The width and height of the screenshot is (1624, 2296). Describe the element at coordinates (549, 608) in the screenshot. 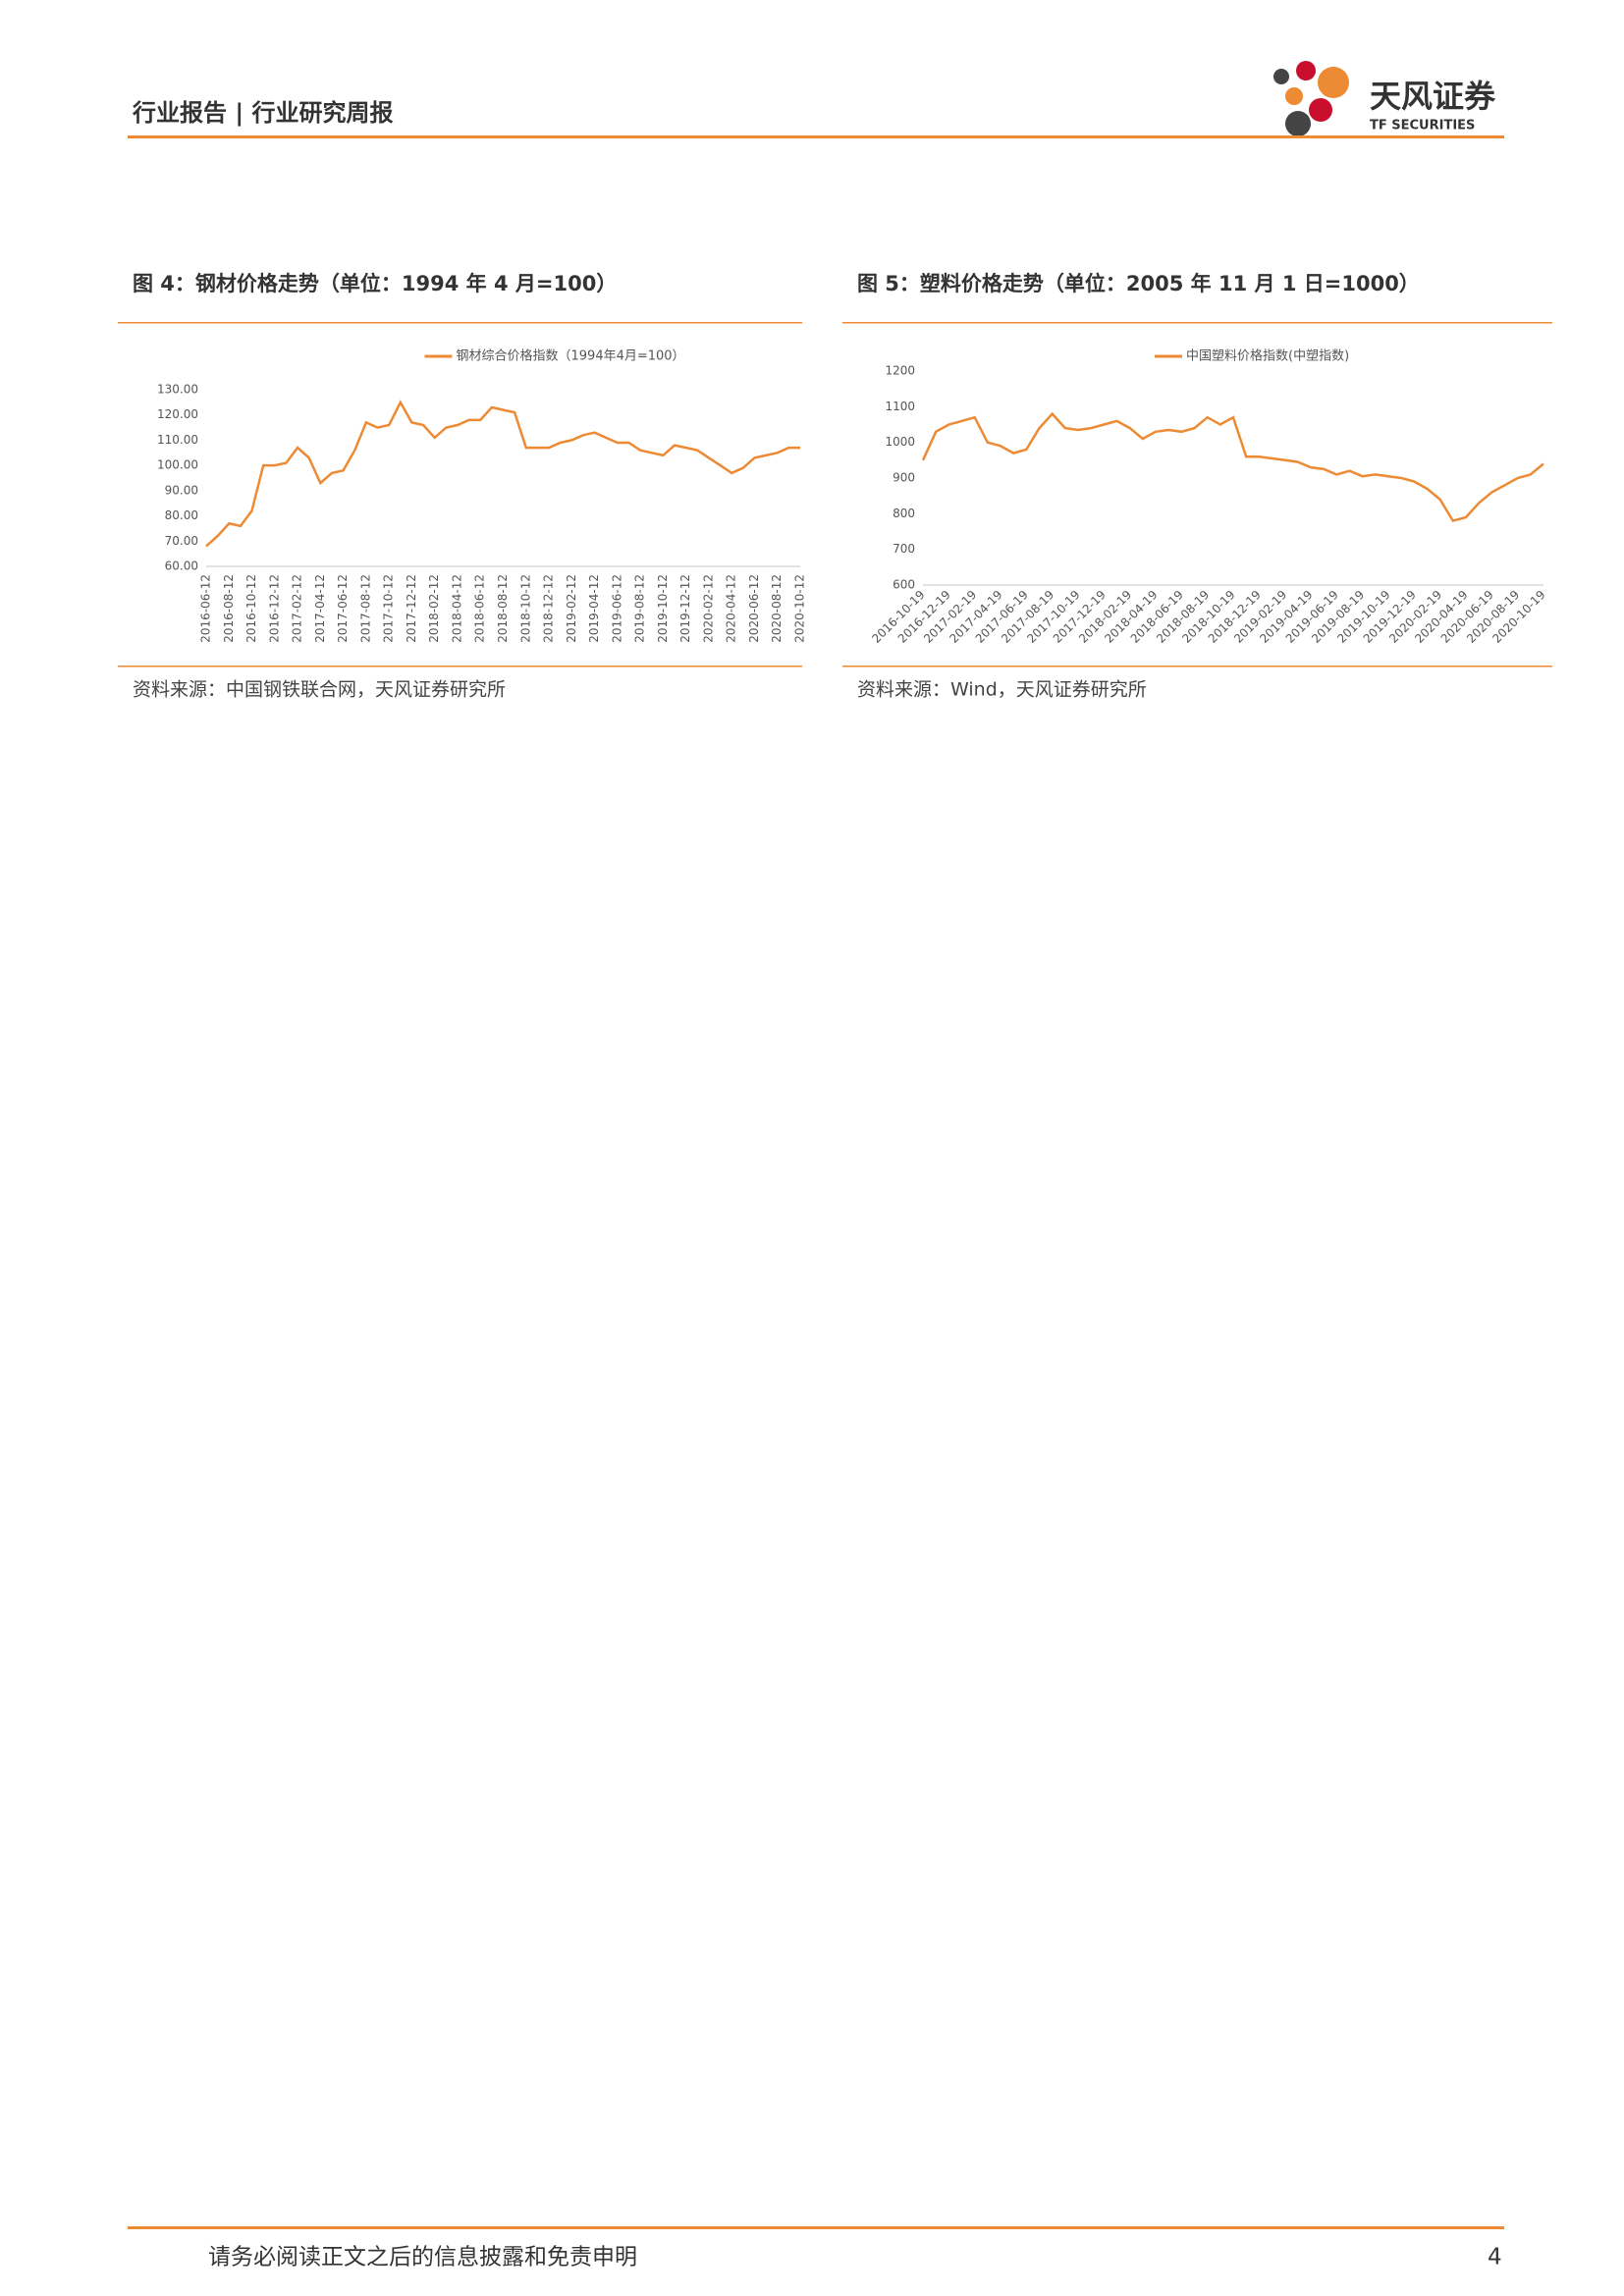

I see `x-tick-label: 2018-12-12` at that location.